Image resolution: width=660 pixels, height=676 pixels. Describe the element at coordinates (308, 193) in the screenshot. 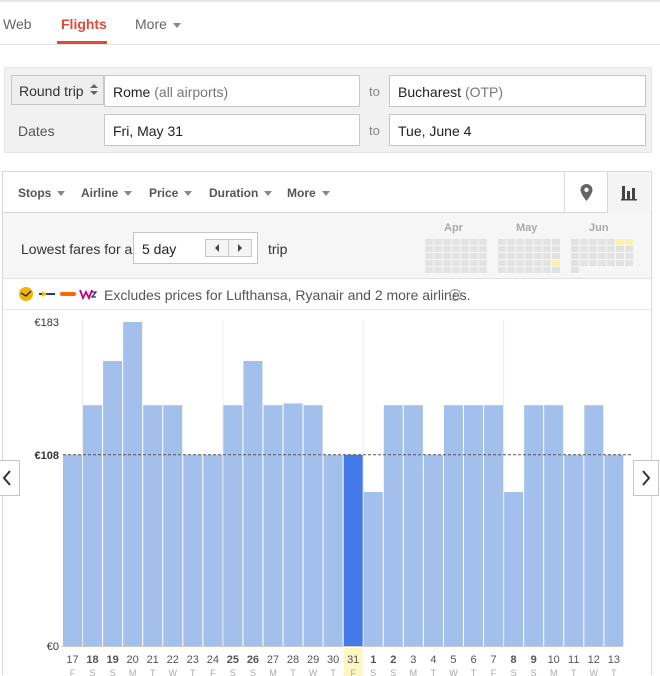

I see `filter-more: More` at that location.